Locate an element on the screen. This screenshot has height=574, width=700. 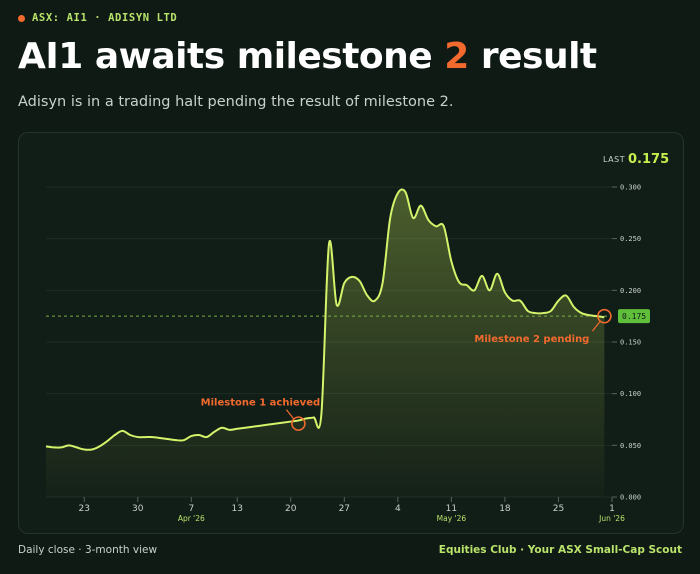
annotations: Milestone 1 achieved Milestone 2 pending is located at coordinates (406, 369).